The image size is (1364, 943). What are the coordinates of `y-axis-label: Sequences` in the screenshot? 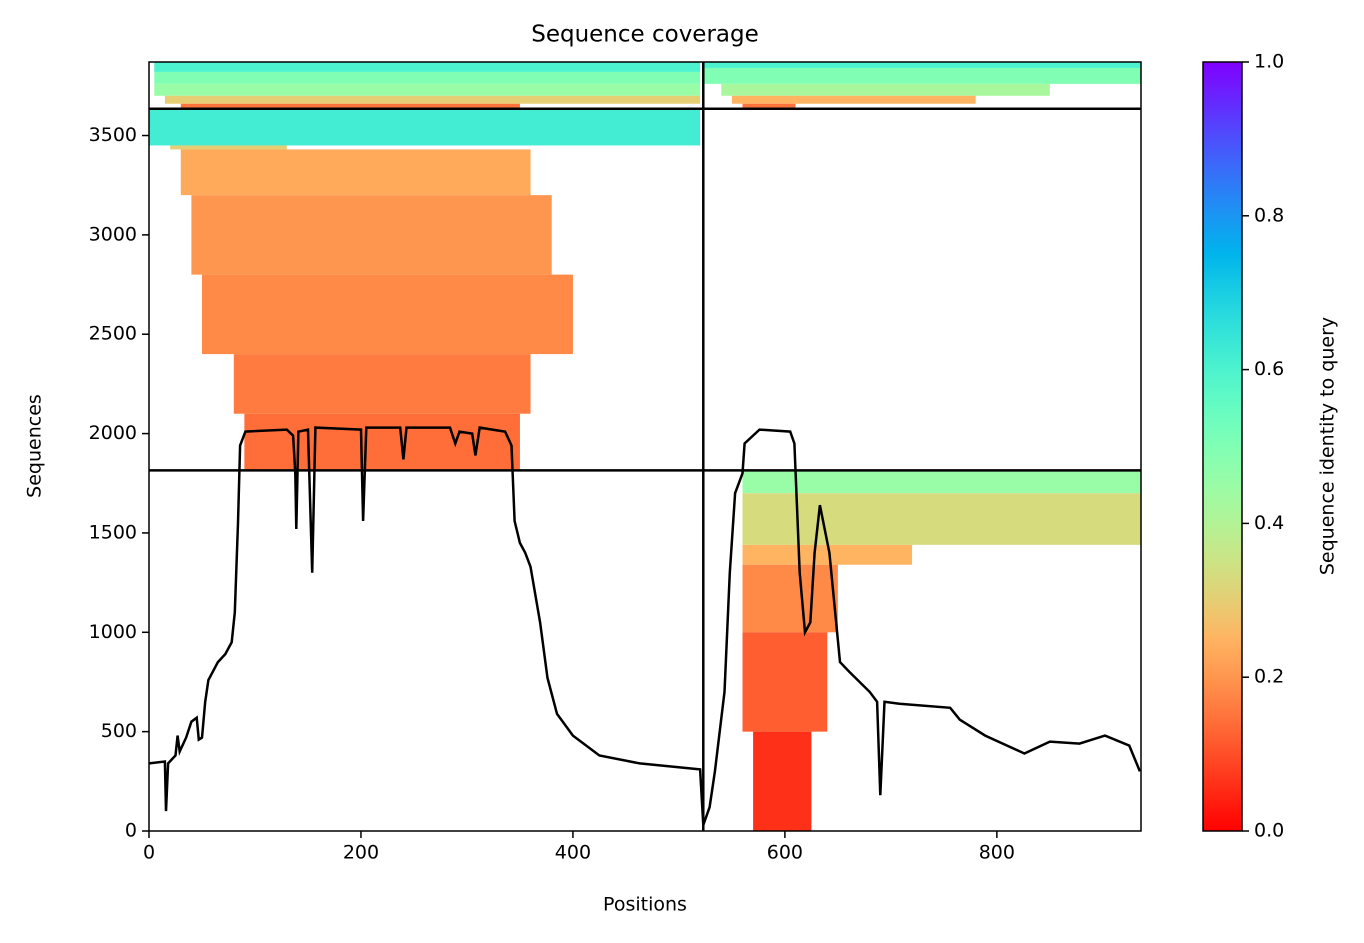 It's located at (35, 446).